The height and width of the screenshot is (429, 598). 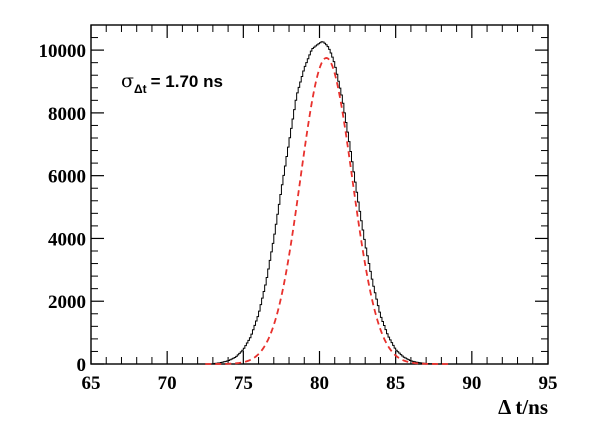 What do you see at coordinates (127, 81) in the screenshot?
I see `sigma-symbol: σ` at bounding box center [127, 81].